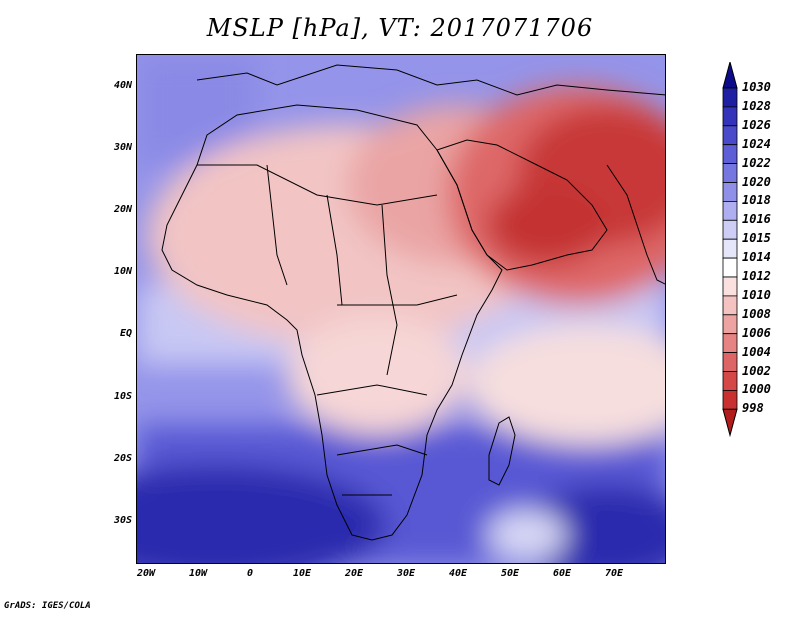  What do you see at coordinates (756, 332) in the screenshot?
I see `colorbar-label: 1006` at bounding box center [756, 332].